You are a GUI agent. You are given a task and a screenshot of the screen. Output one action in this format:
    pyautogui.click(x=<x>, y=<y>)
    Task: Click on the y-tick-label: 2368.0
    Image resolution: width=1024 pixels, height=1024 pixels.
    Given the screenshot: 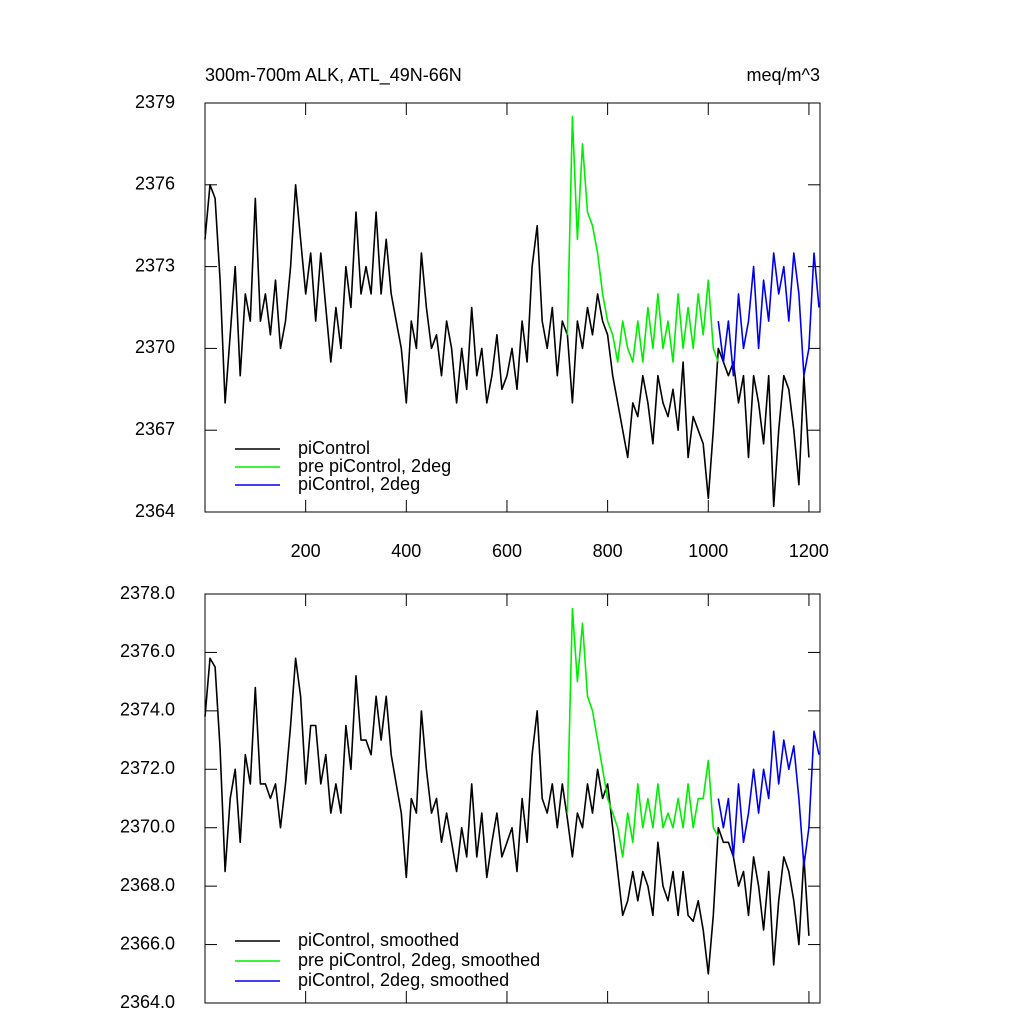 What is the action you would take?
    pyautogui.click(x=147, y=885)
    